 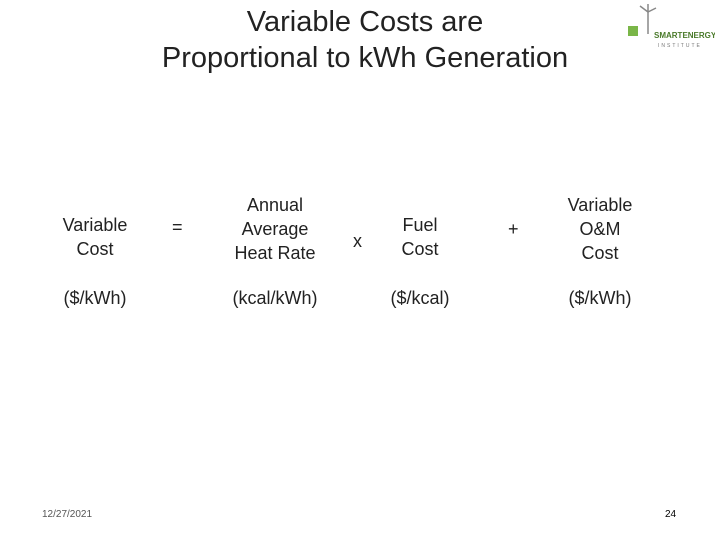 I want to click on unit: (kcal/kWh), so click(x=275, y=298).